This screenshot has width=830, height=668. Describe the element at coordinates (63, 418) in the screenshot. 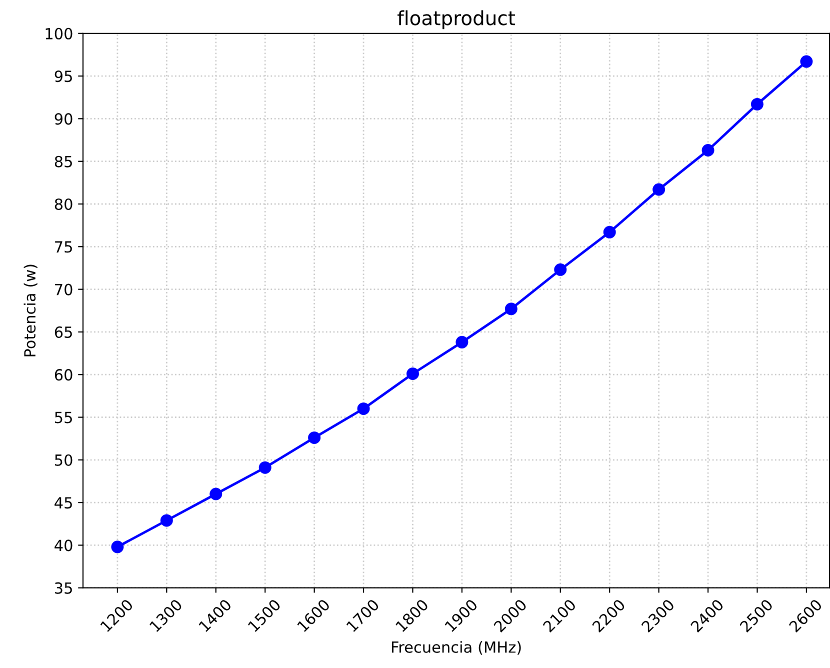

I see `y-tick-label: 55` at that location.